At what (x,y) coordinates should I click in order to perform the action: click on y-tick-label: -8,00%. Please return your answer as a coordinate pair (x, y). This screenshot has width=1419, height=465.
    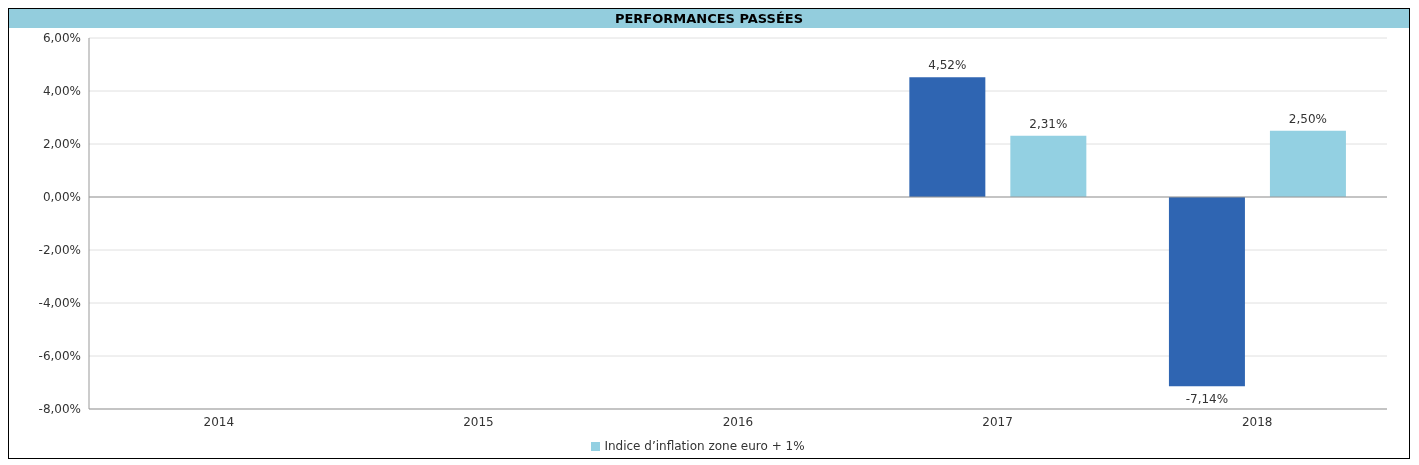
    Looking at the image, I should click on (59, 409).